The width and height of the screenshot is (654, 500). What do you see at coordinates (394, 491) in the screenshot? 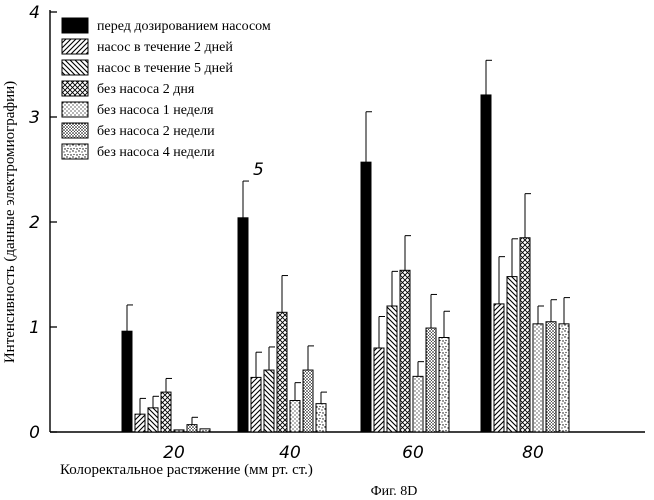
I see `figure-caption: Фиг. 8D` at bounding box center [394, 491].